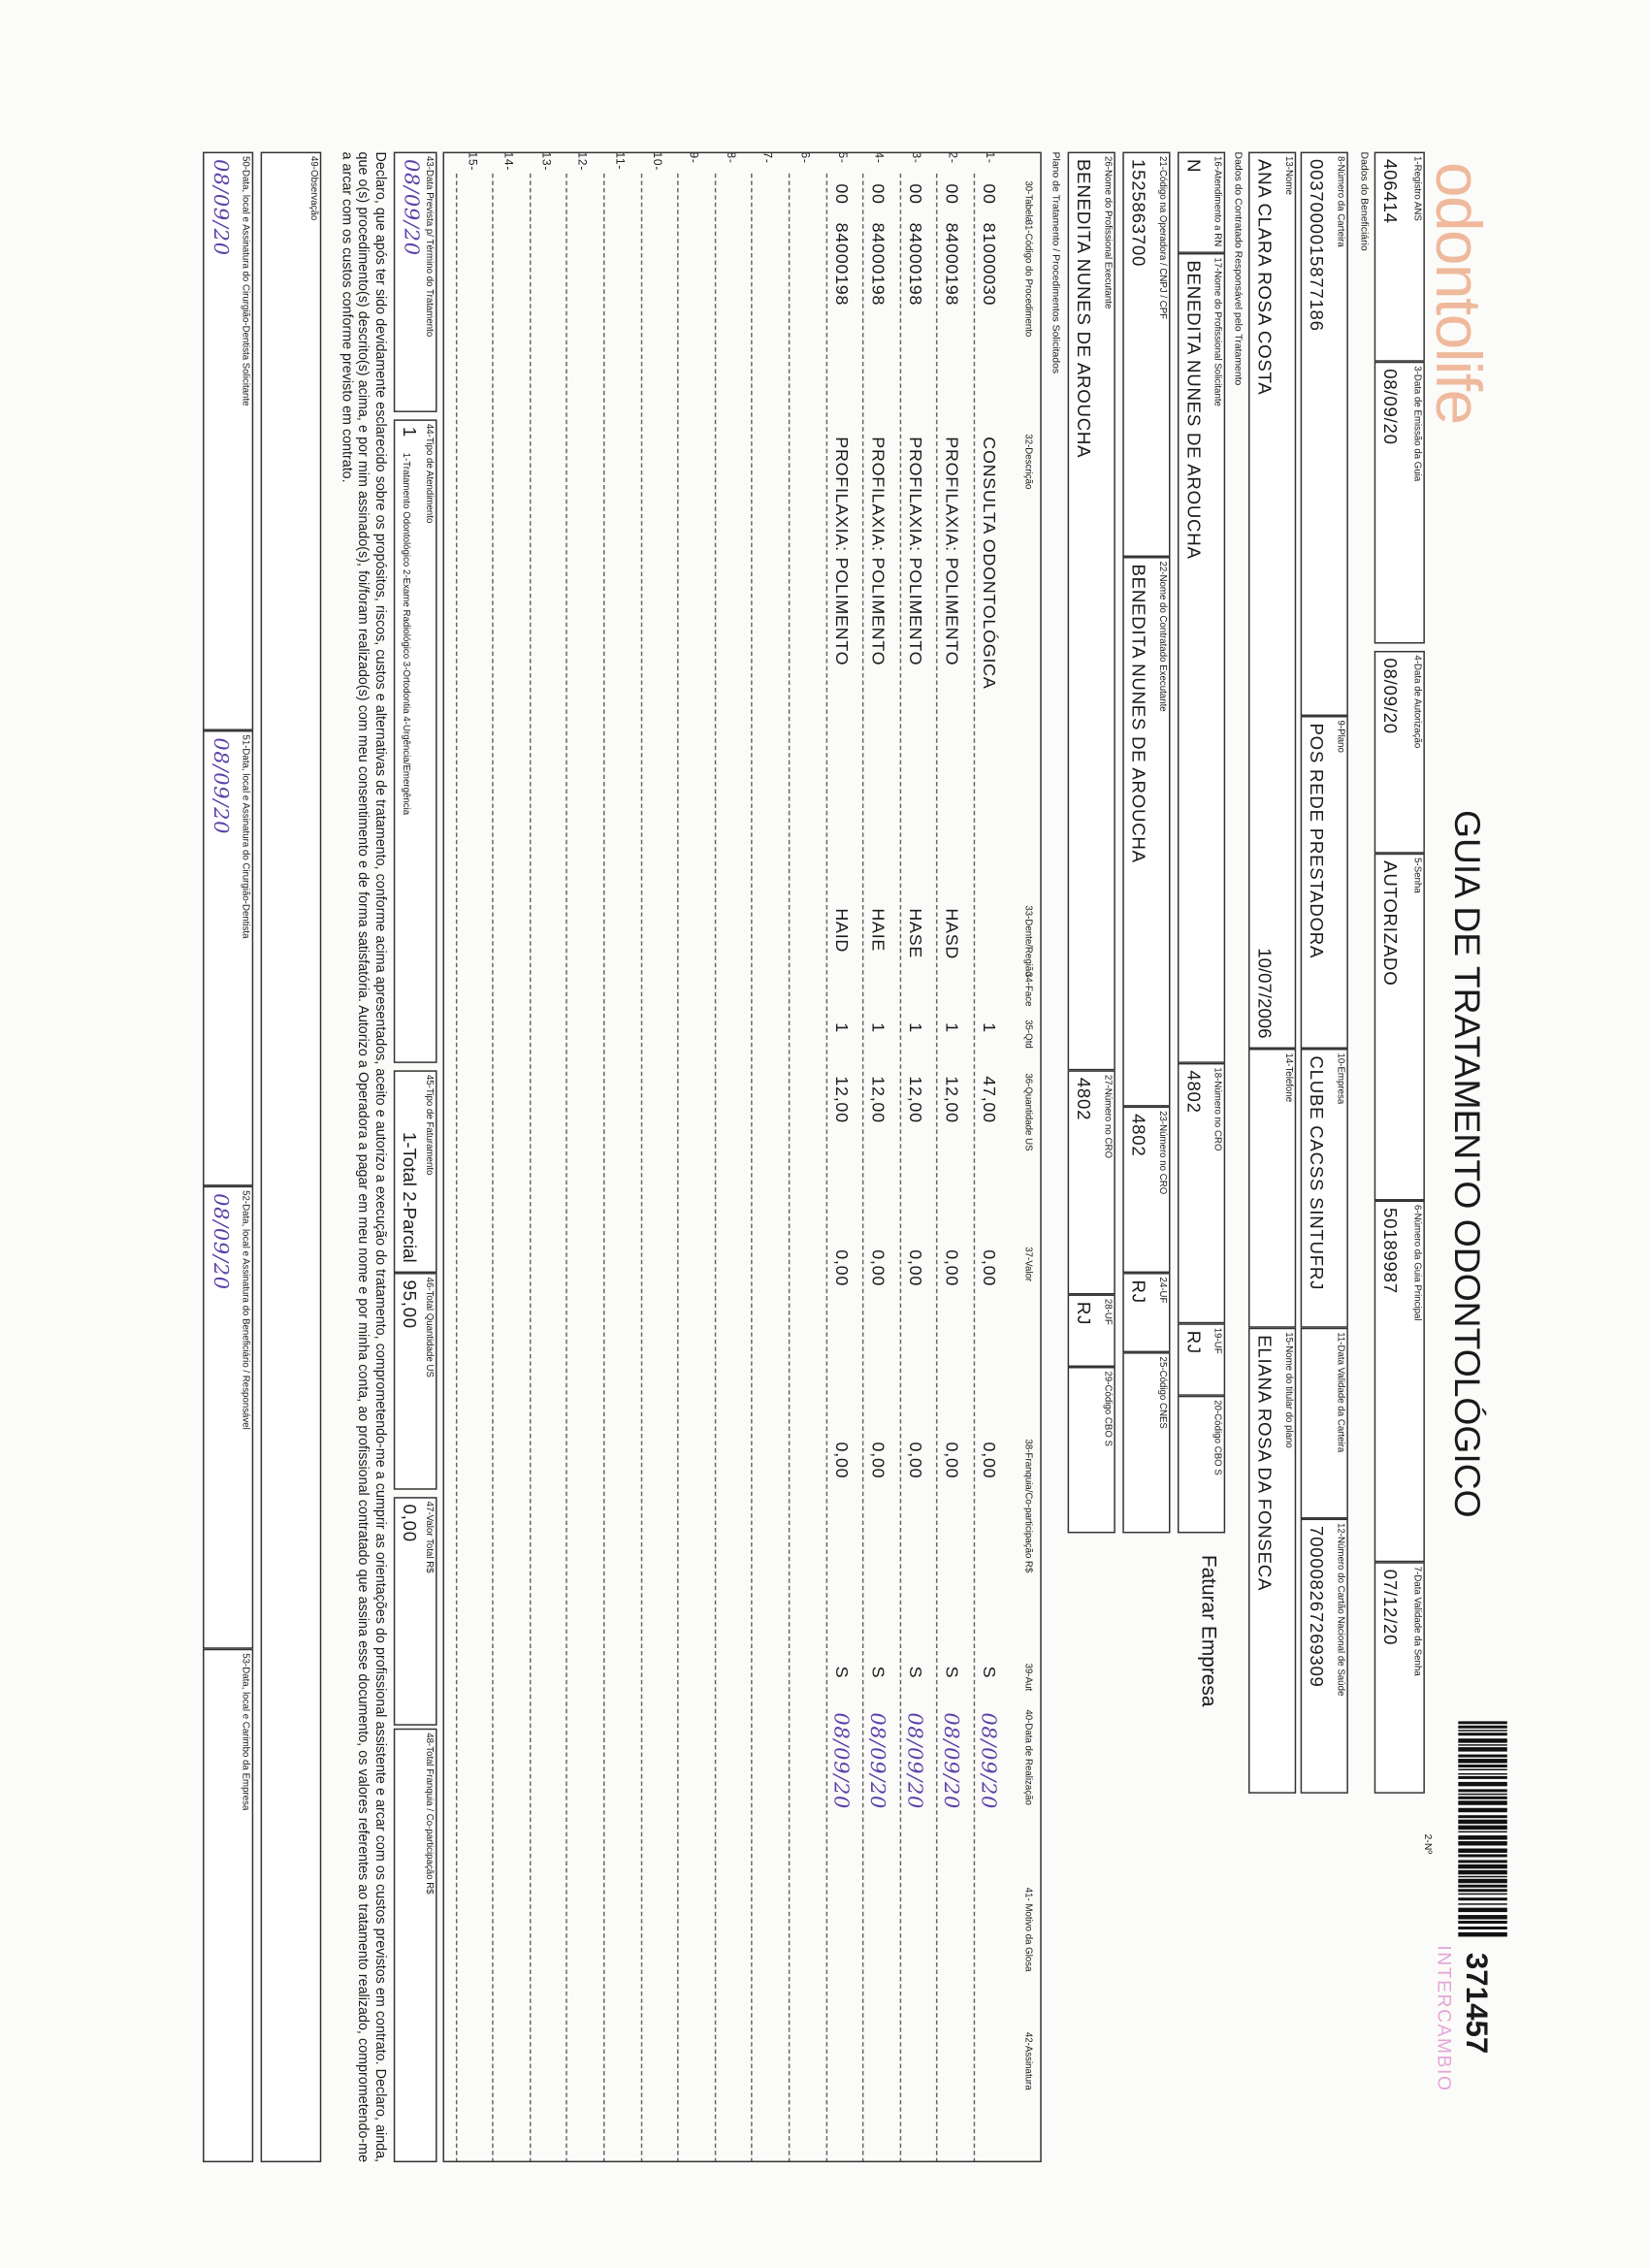 The image size is (1649, 2268). What do you see at coordinates (1316, 1173) in the screenshot?
I see `field-value: CLUBE CACSS SINTUFRJ` at bounding box center [1316, 1173].